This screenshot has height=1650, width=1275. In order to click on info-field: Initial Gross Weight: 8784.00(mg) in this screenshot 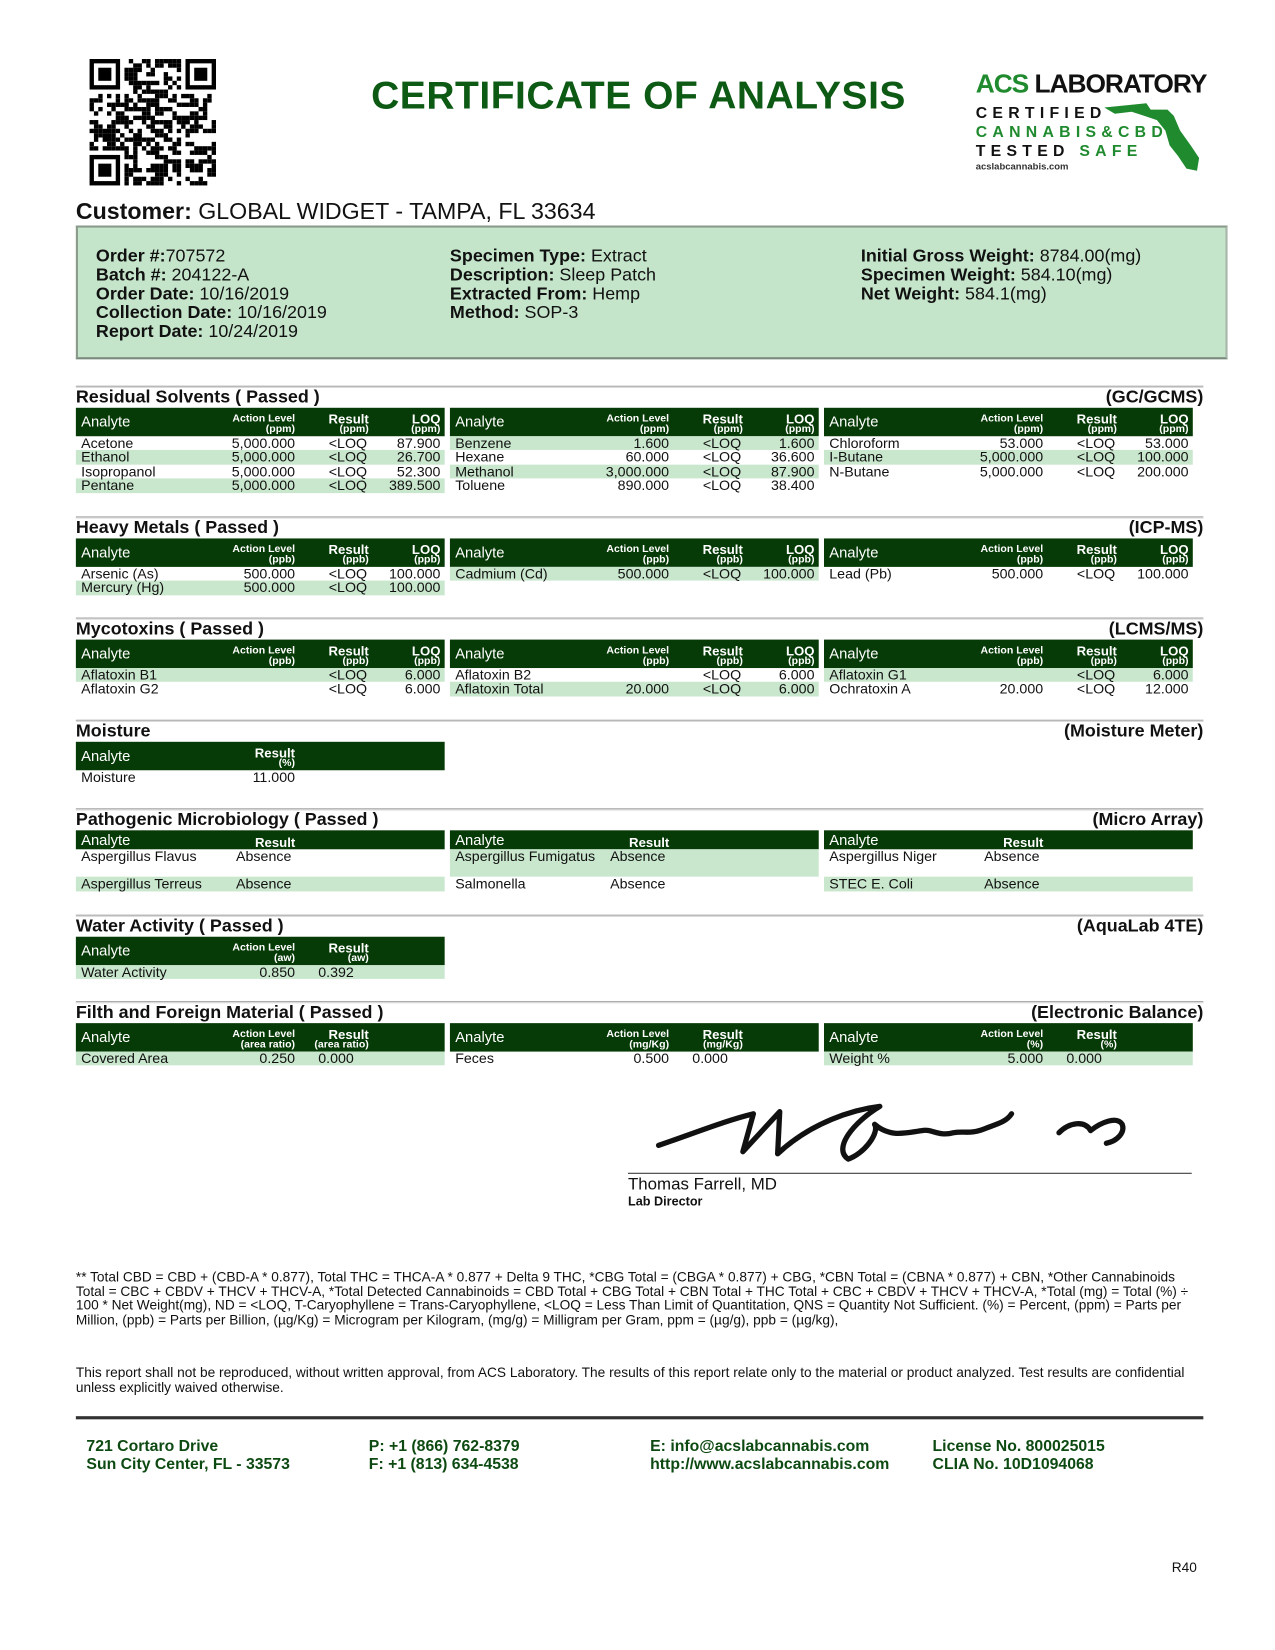, I will do `click(1001, 256)`.